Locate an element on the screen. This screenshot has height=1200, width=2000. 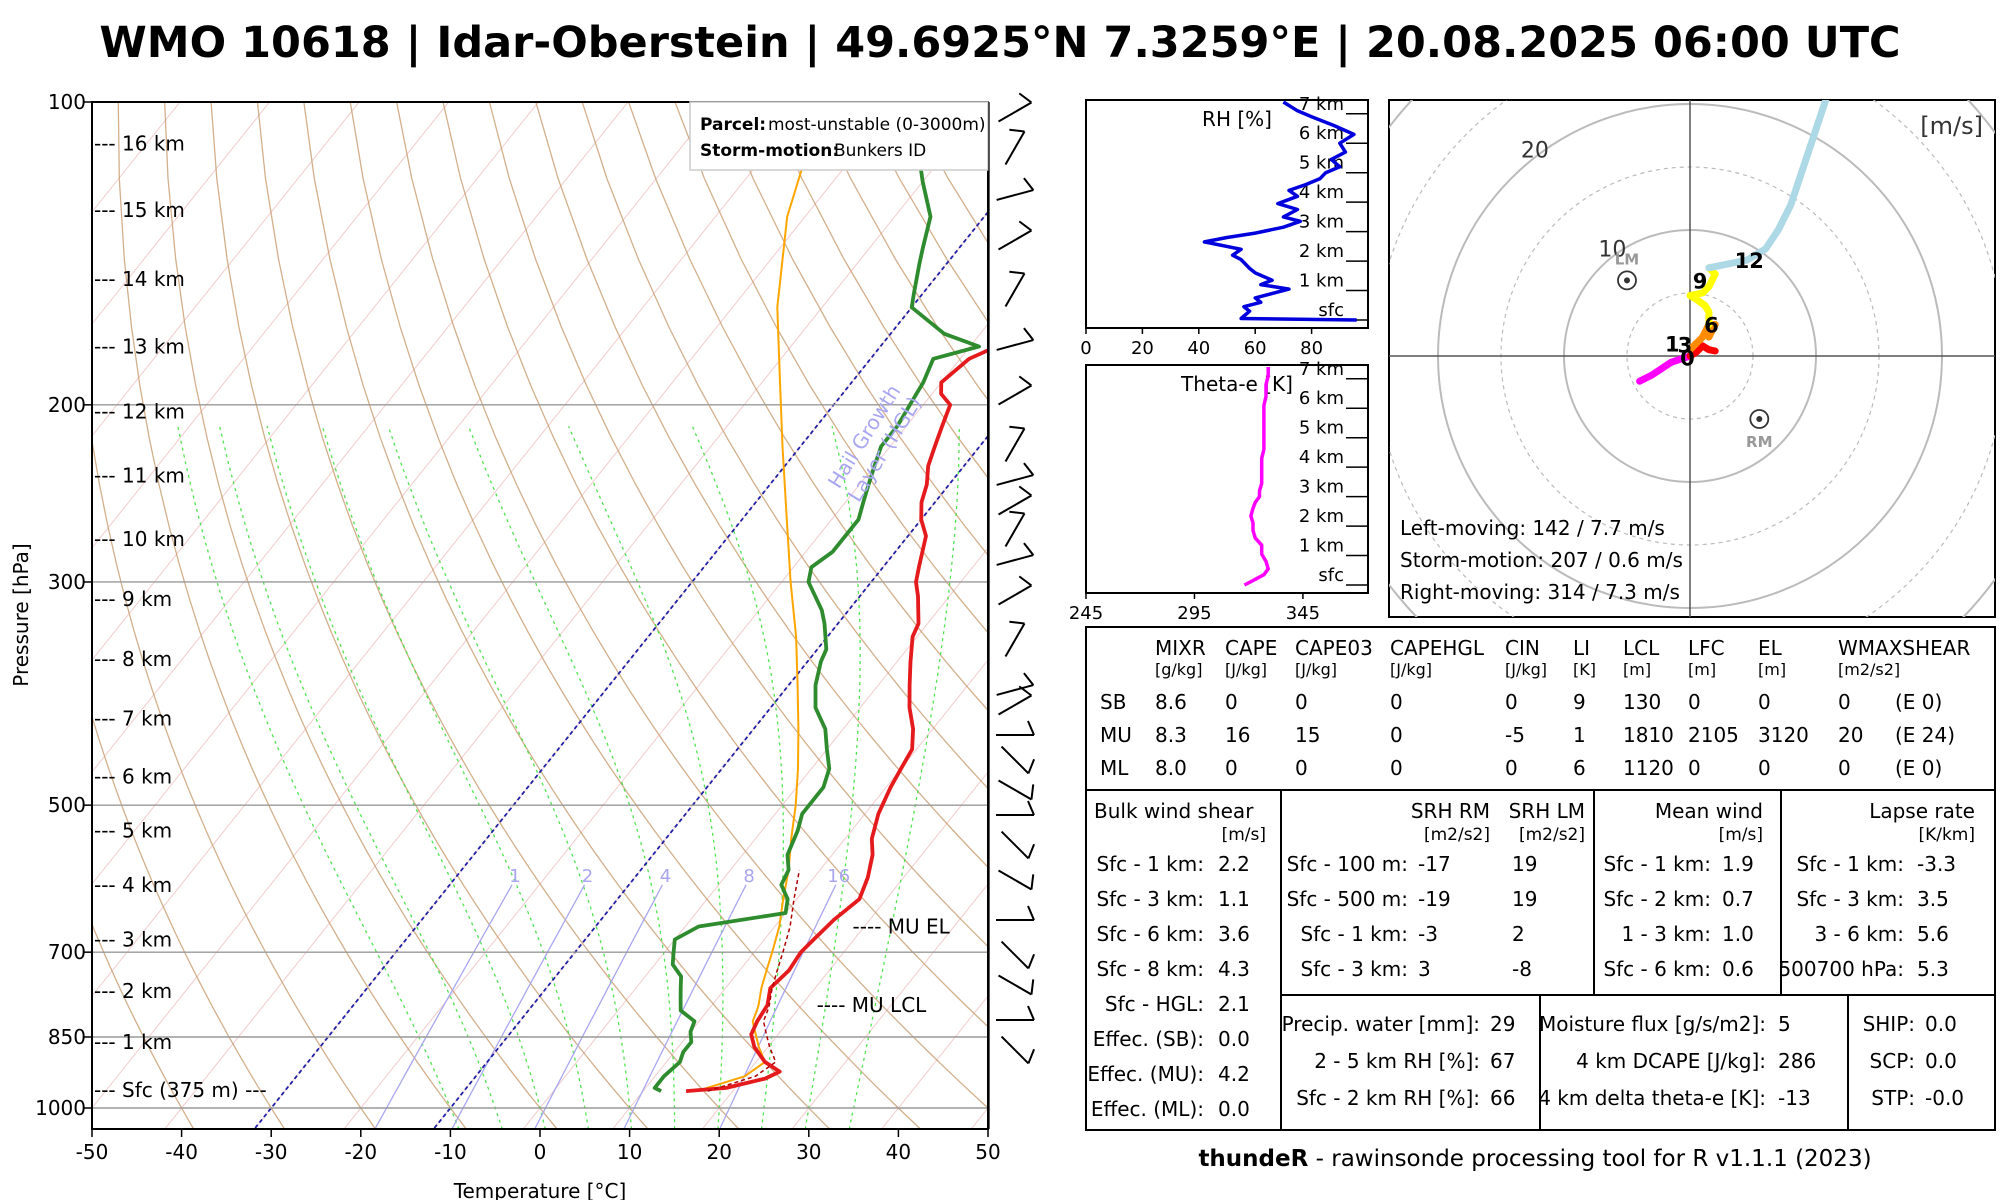
srh-label: Sfc - 1 km: is located at coordinates (1354, 934).